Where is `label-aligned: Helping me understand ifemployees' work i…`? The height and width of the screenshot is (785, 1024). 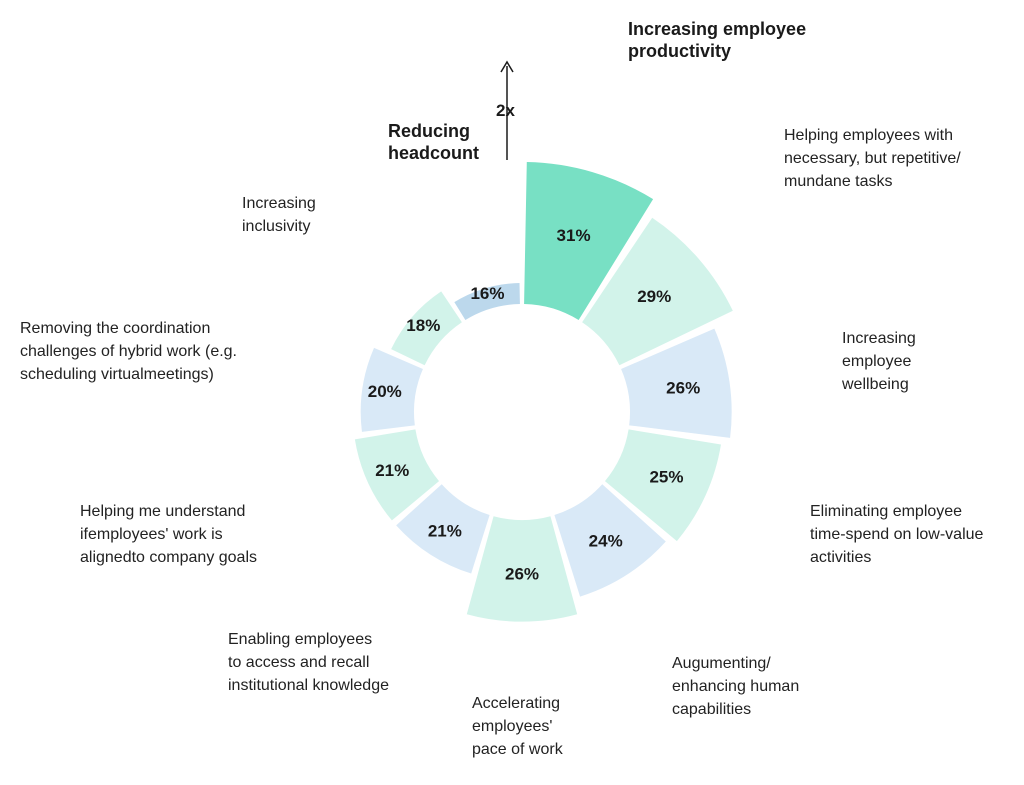 label-aligned: Helping me understand ifemployees' work i… is located at coordinates (169, 534).